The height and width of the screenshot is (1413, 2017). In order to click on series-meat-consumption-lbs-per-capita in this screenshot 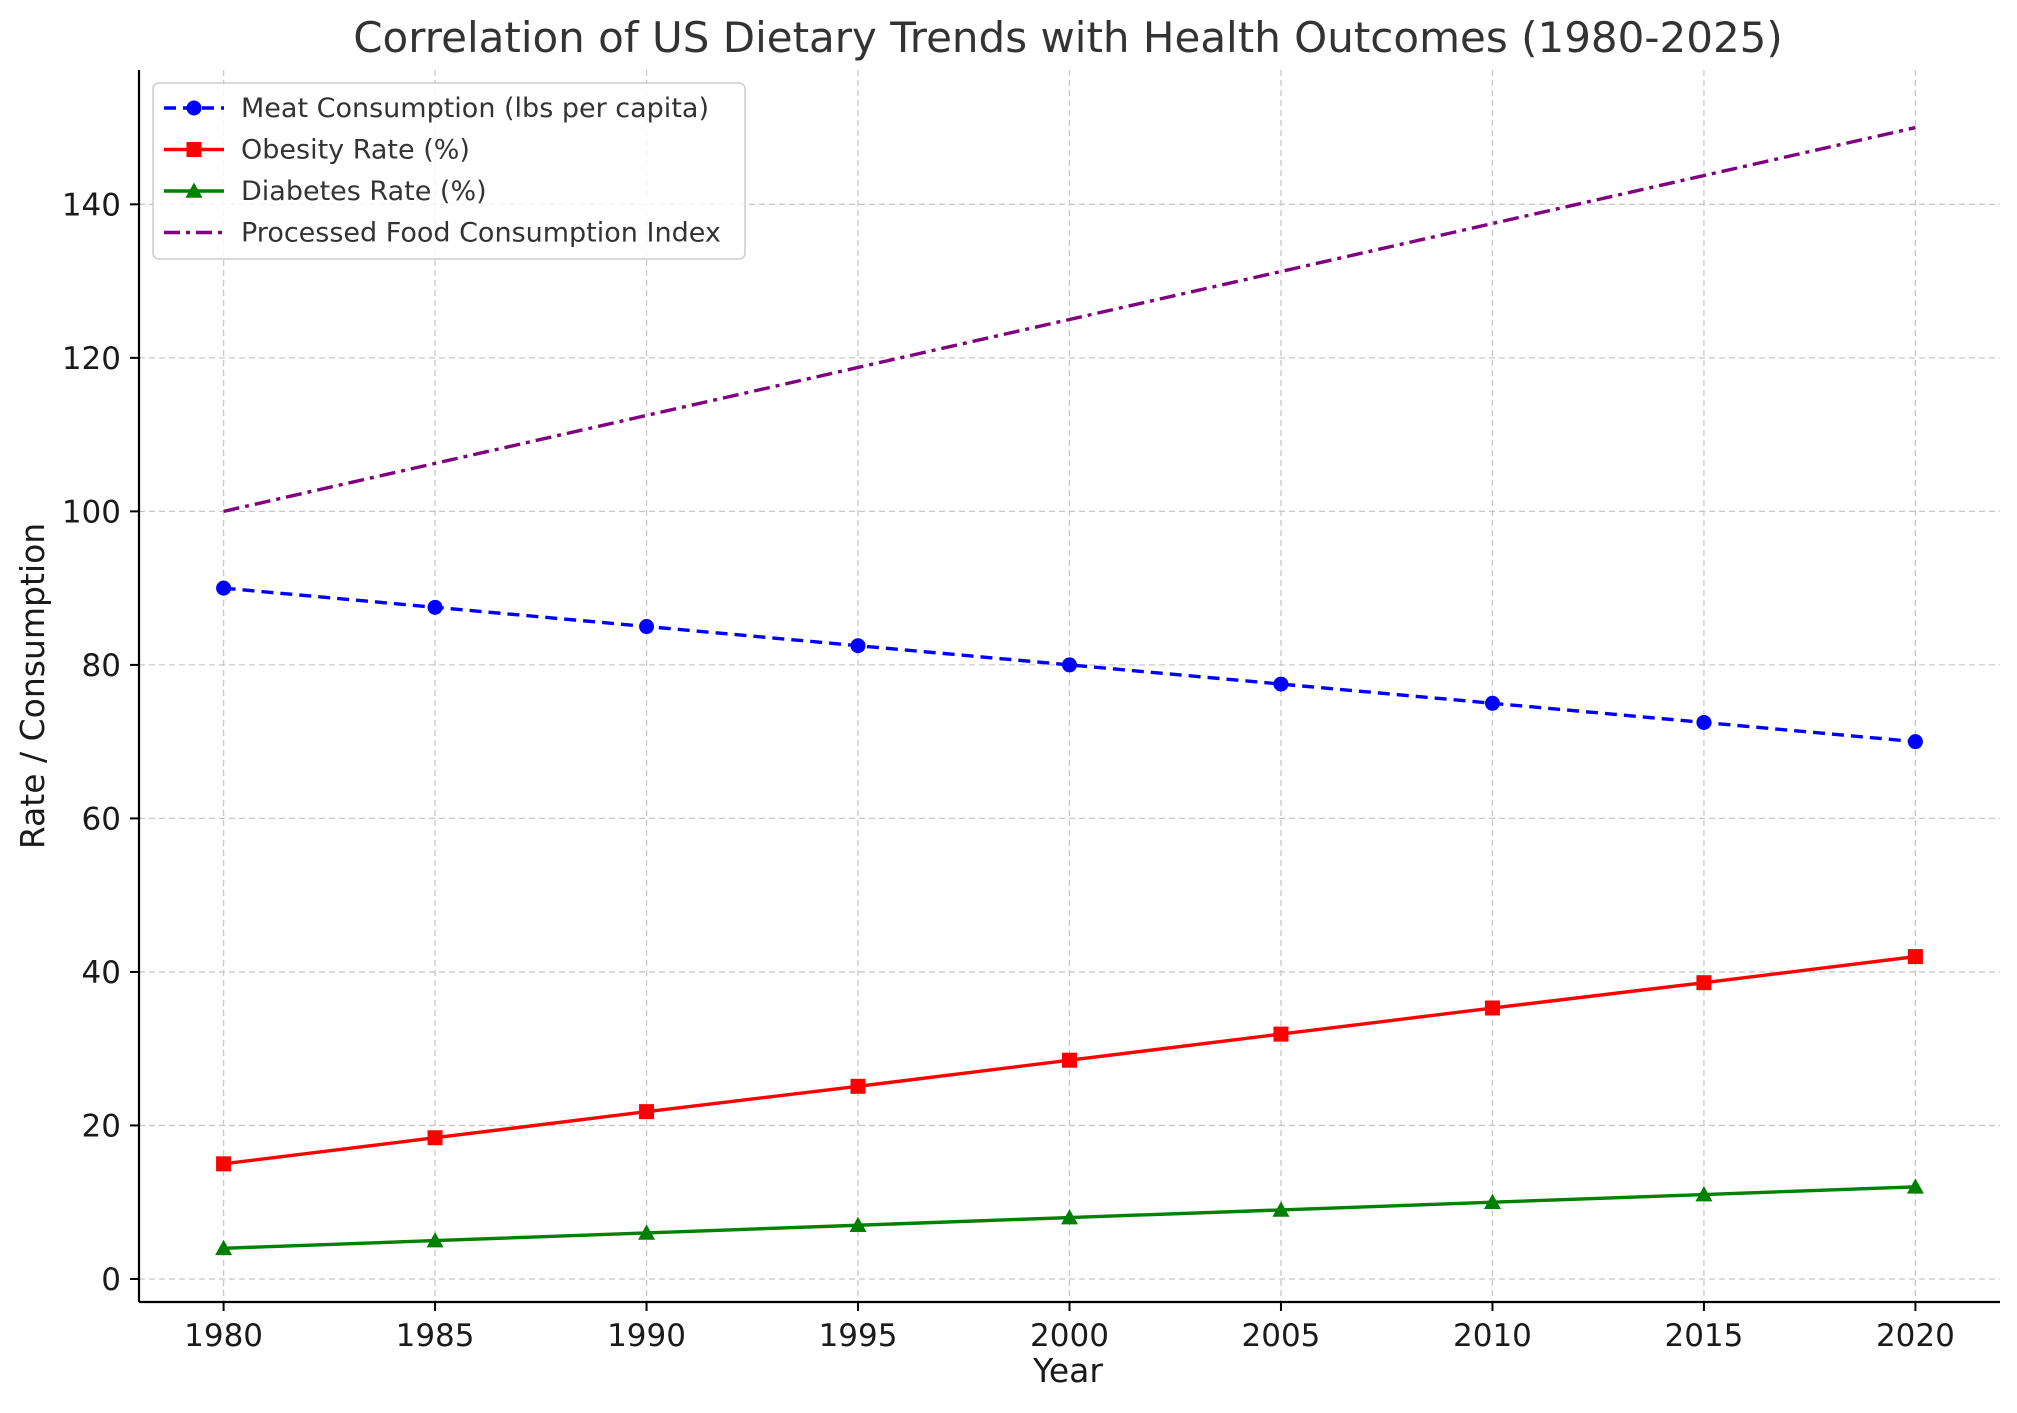, I will do `click(1069, 665)`.